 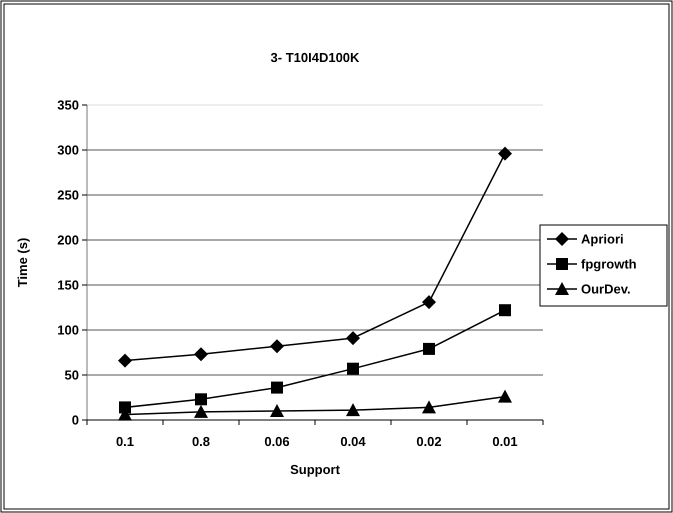 What do you see at coordinates (602, 239) in the screenshot?
I see `legend-label: Apriori` at bounding box center [602, 239].